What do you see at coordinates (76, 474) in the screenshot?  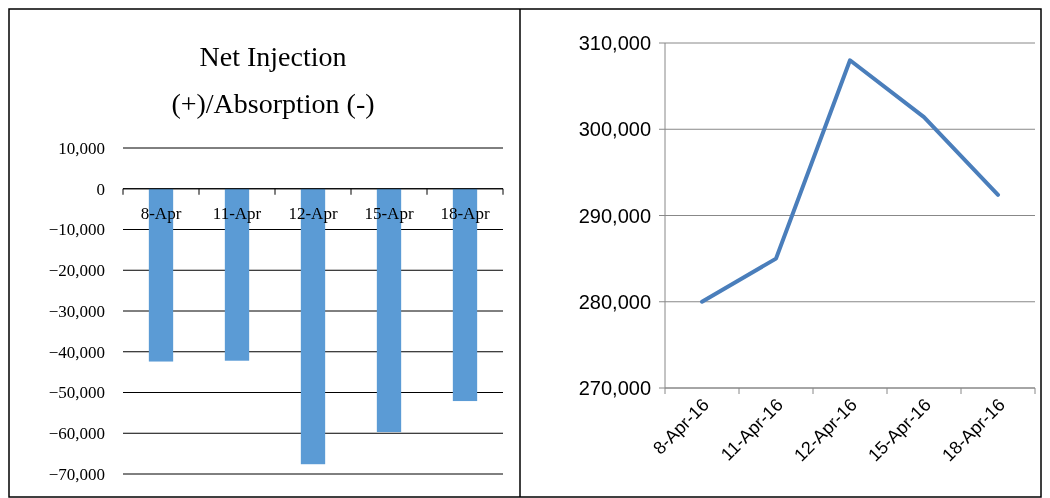 I see `y-tick-label: −70,000` at bounding box center [76, 474].